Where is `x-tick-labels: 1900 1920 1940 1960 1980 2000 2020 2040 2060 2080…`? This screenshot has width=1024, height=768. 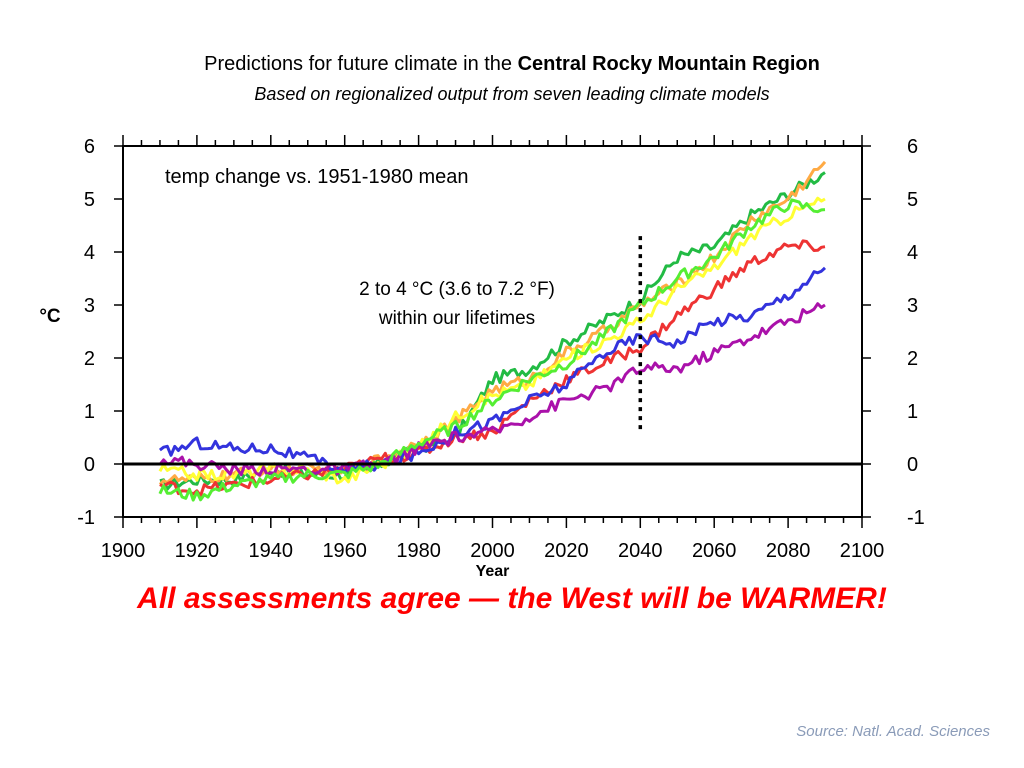 x-tick-labels: 1900 1920 1940 1960 1980 2000 2020 2040 2060 2080… is located at coordinates (493, 551).